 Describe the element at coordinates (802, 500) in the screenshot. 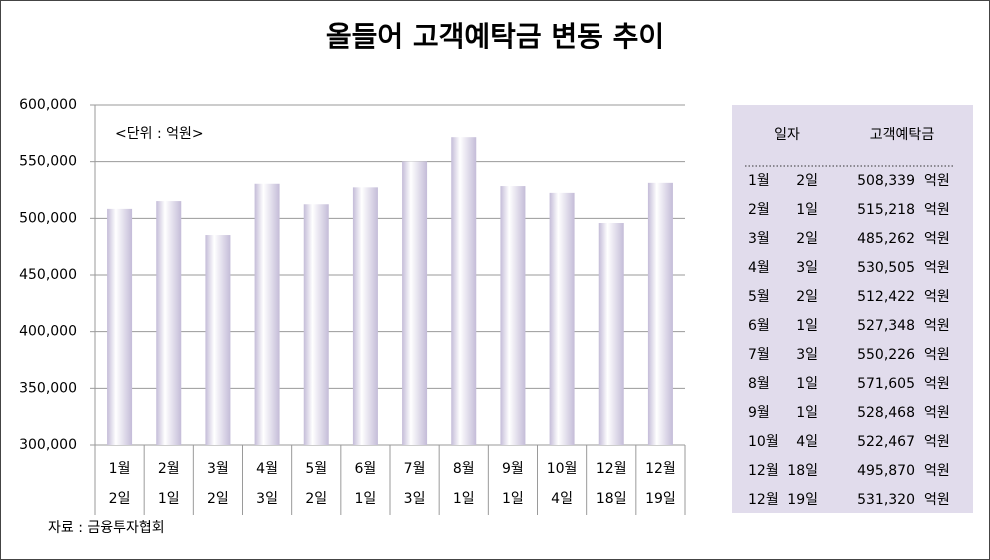

I see `table-day: 19일` at that location.